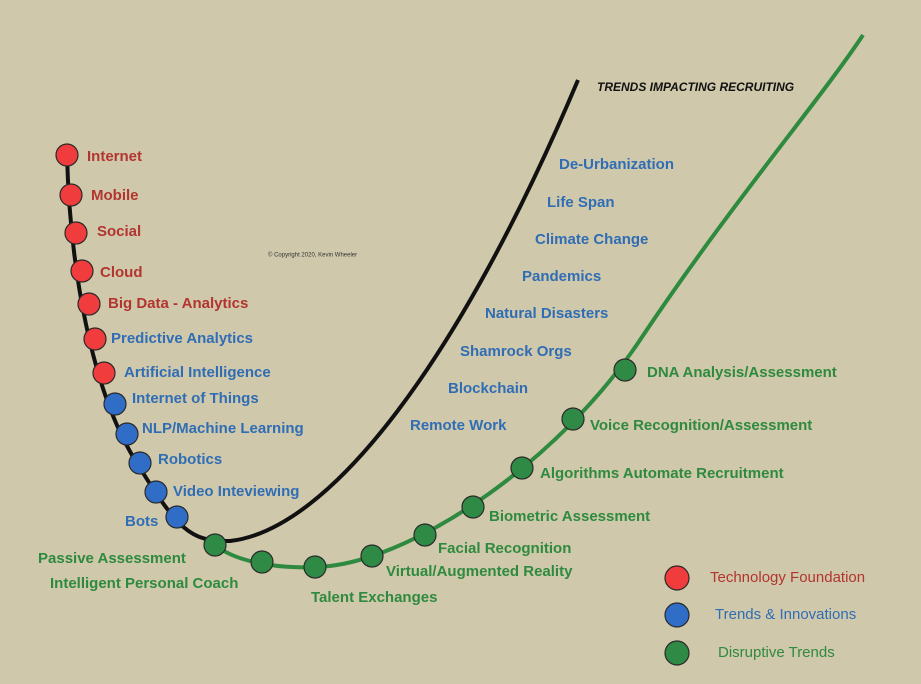 This screenshot has height=684, width=921. I want to click on node-label: Biometric Assessment, so click(569, 516).